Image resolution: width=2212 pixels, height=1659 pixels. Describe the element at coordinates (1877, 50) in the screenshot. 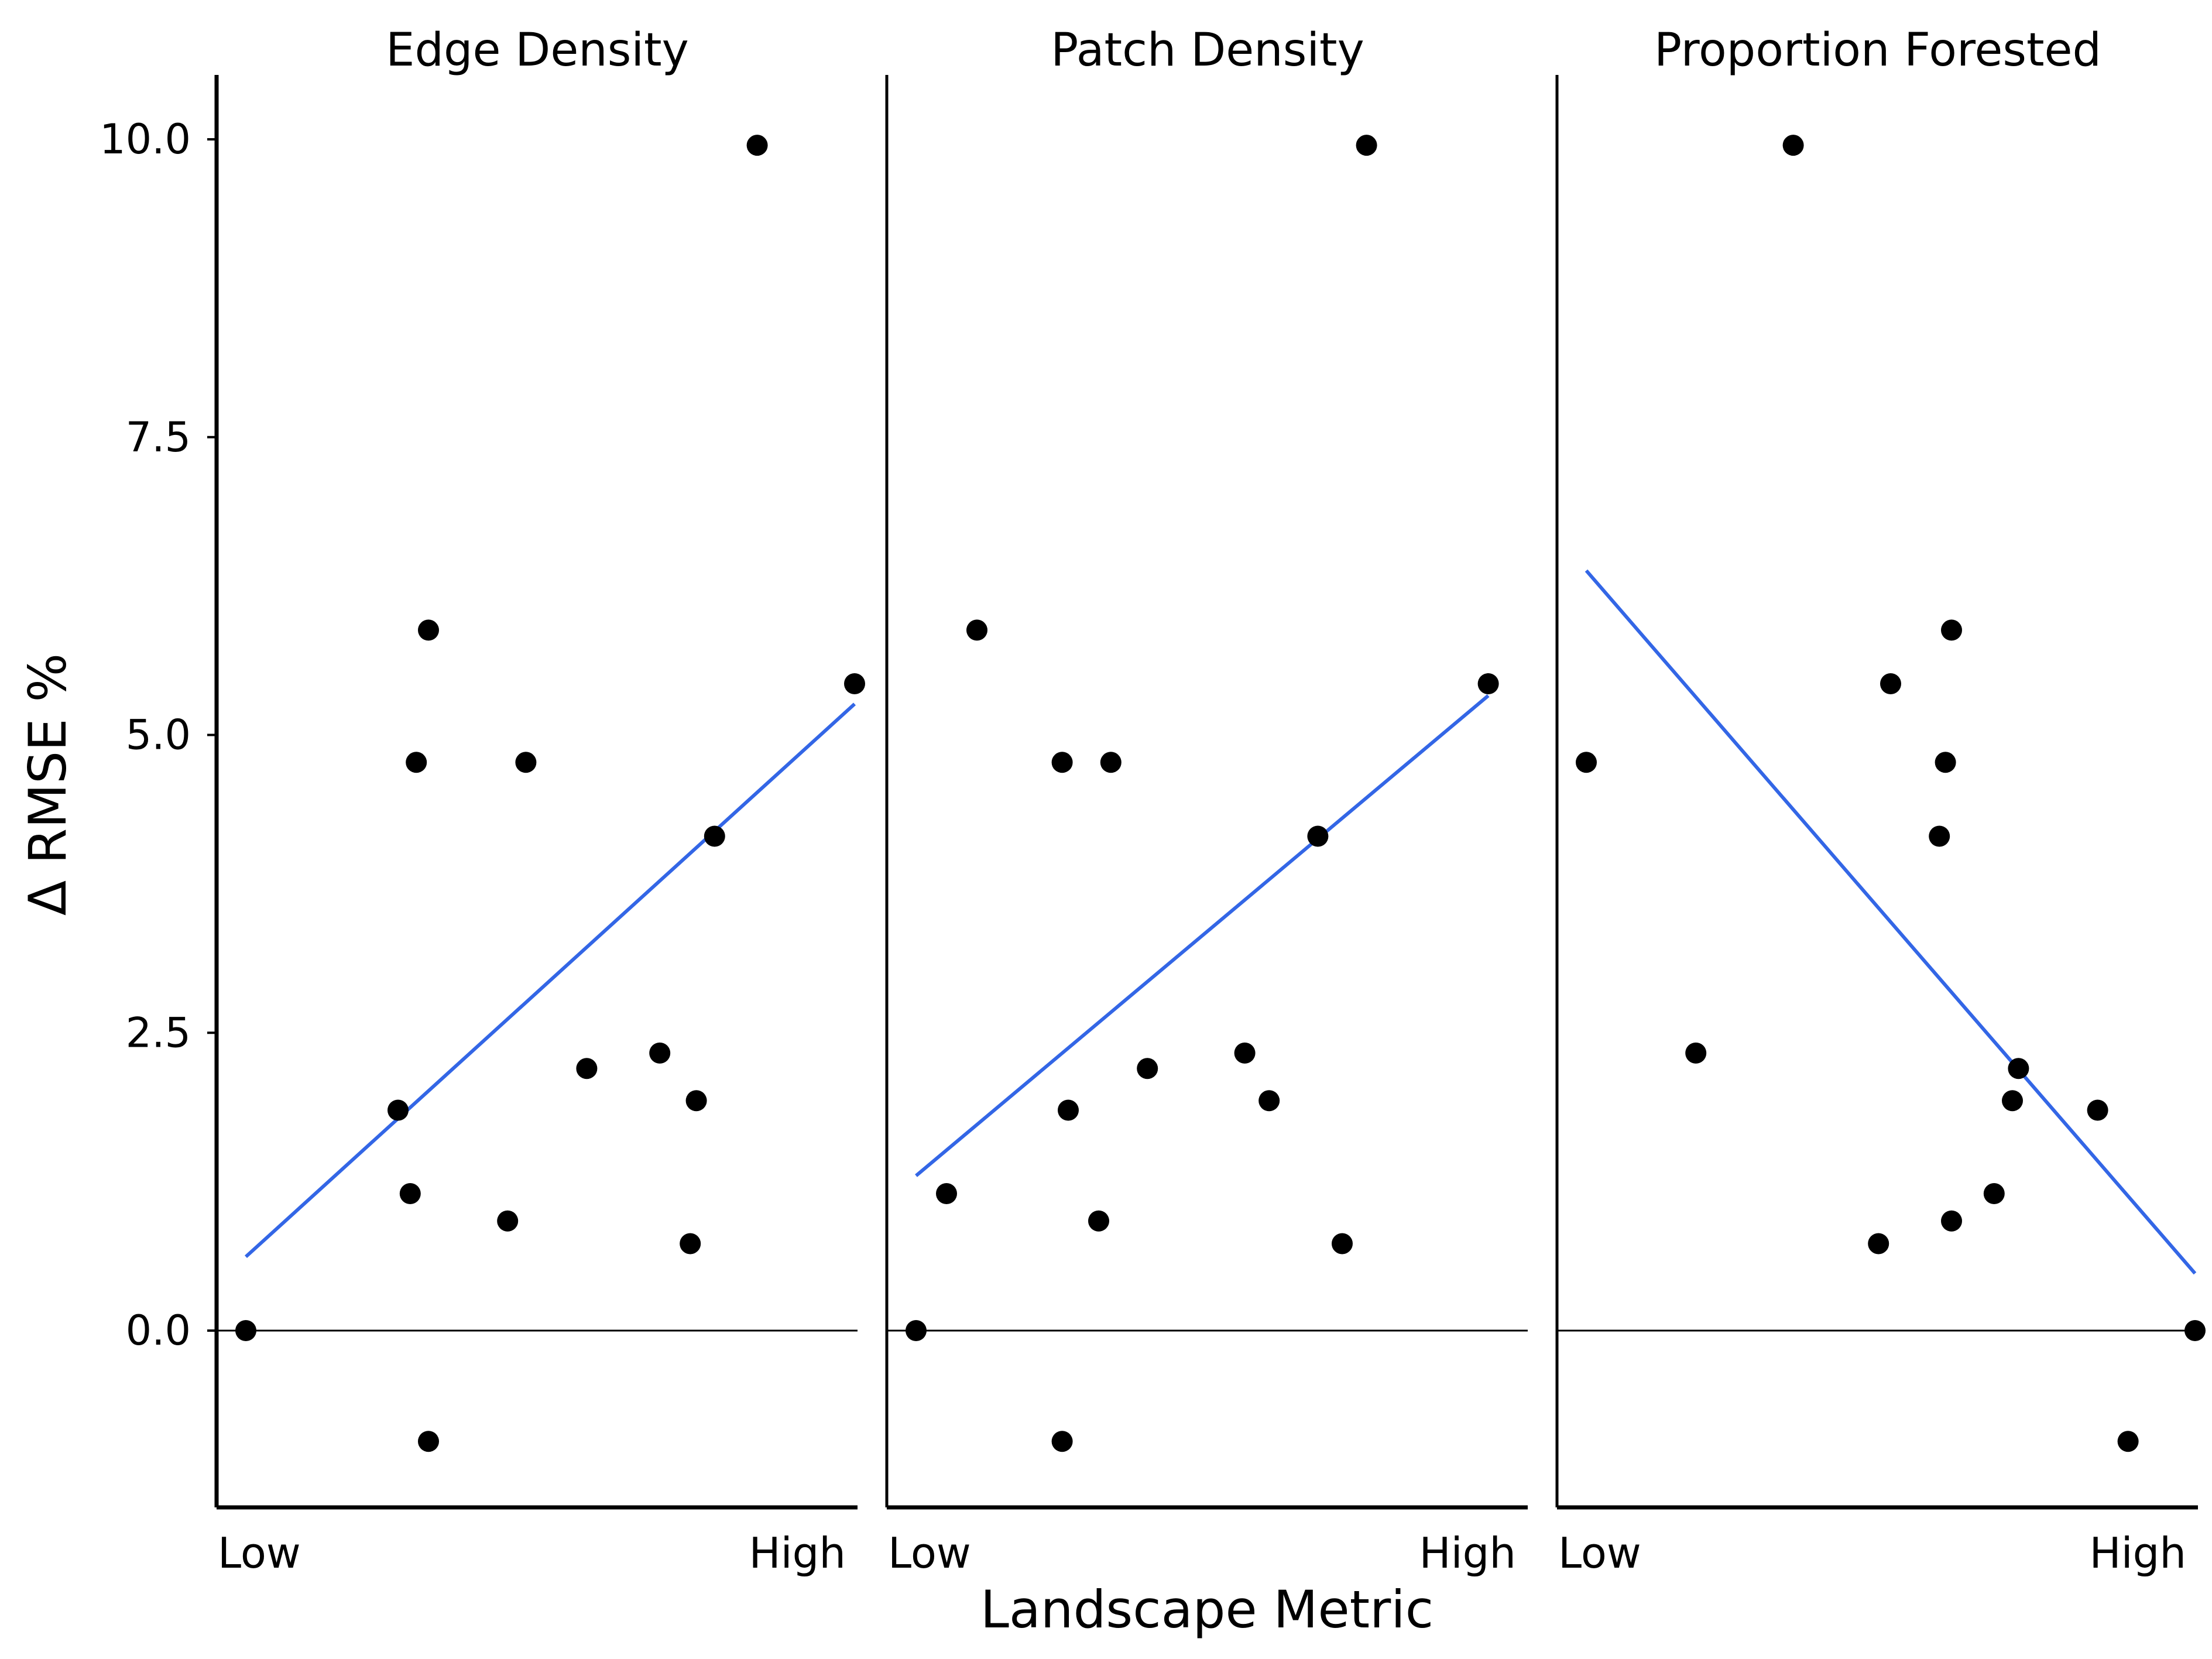

I see `panel-title: Proportion Forested` at that location.